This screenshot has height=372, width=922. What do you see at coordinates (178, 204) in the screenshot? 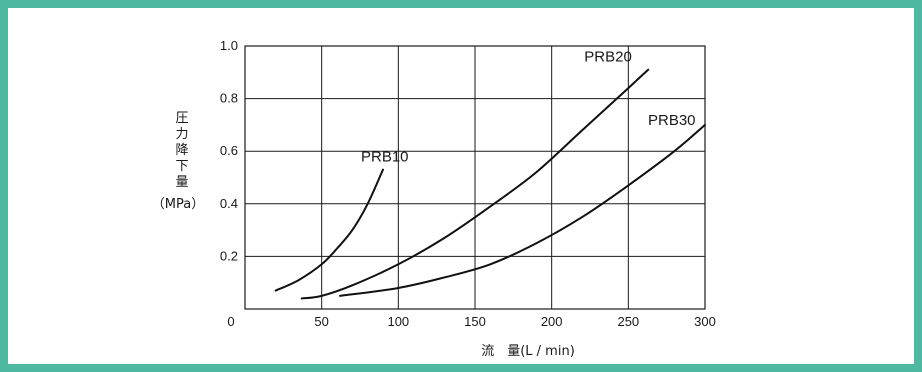
I see `y-axis-unit: （MPa）` at bounding box center [178, 204].